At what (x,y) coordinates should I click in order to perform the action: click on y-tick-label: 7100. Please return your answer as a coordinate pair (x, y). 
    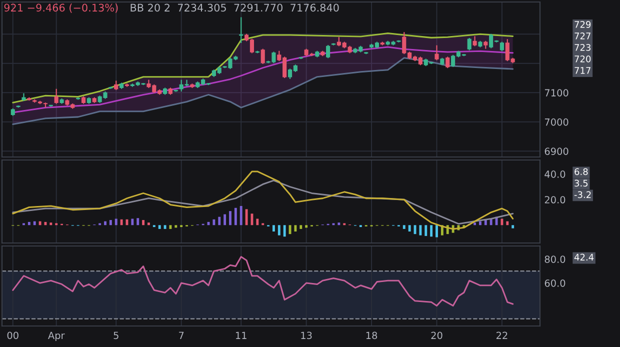
    Looking at the image, I should click on (556, 92).